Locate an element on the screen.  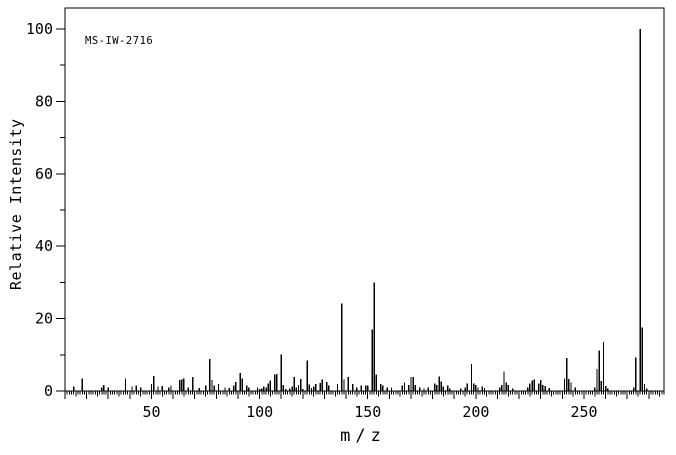
y-tick-label: 20 is located at coordinates (44, 319).